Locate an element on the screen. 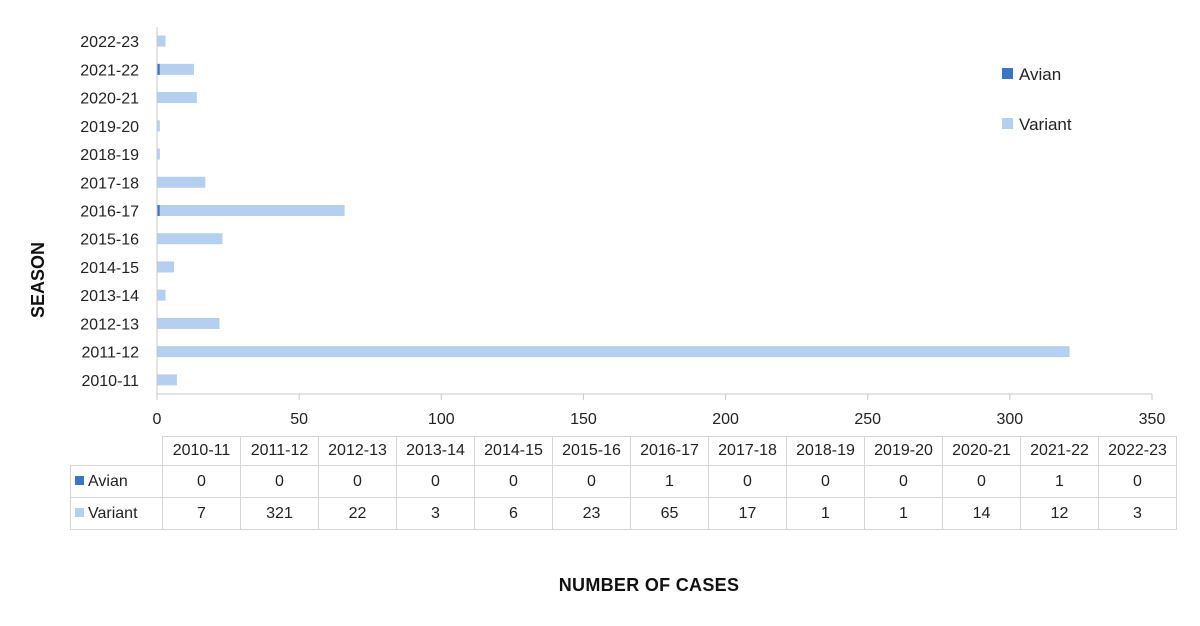  table-row-avian: Avian 0 0 0 0 0 0 1 0 0 0 0 1 0 is located at coordinates (623, 481).